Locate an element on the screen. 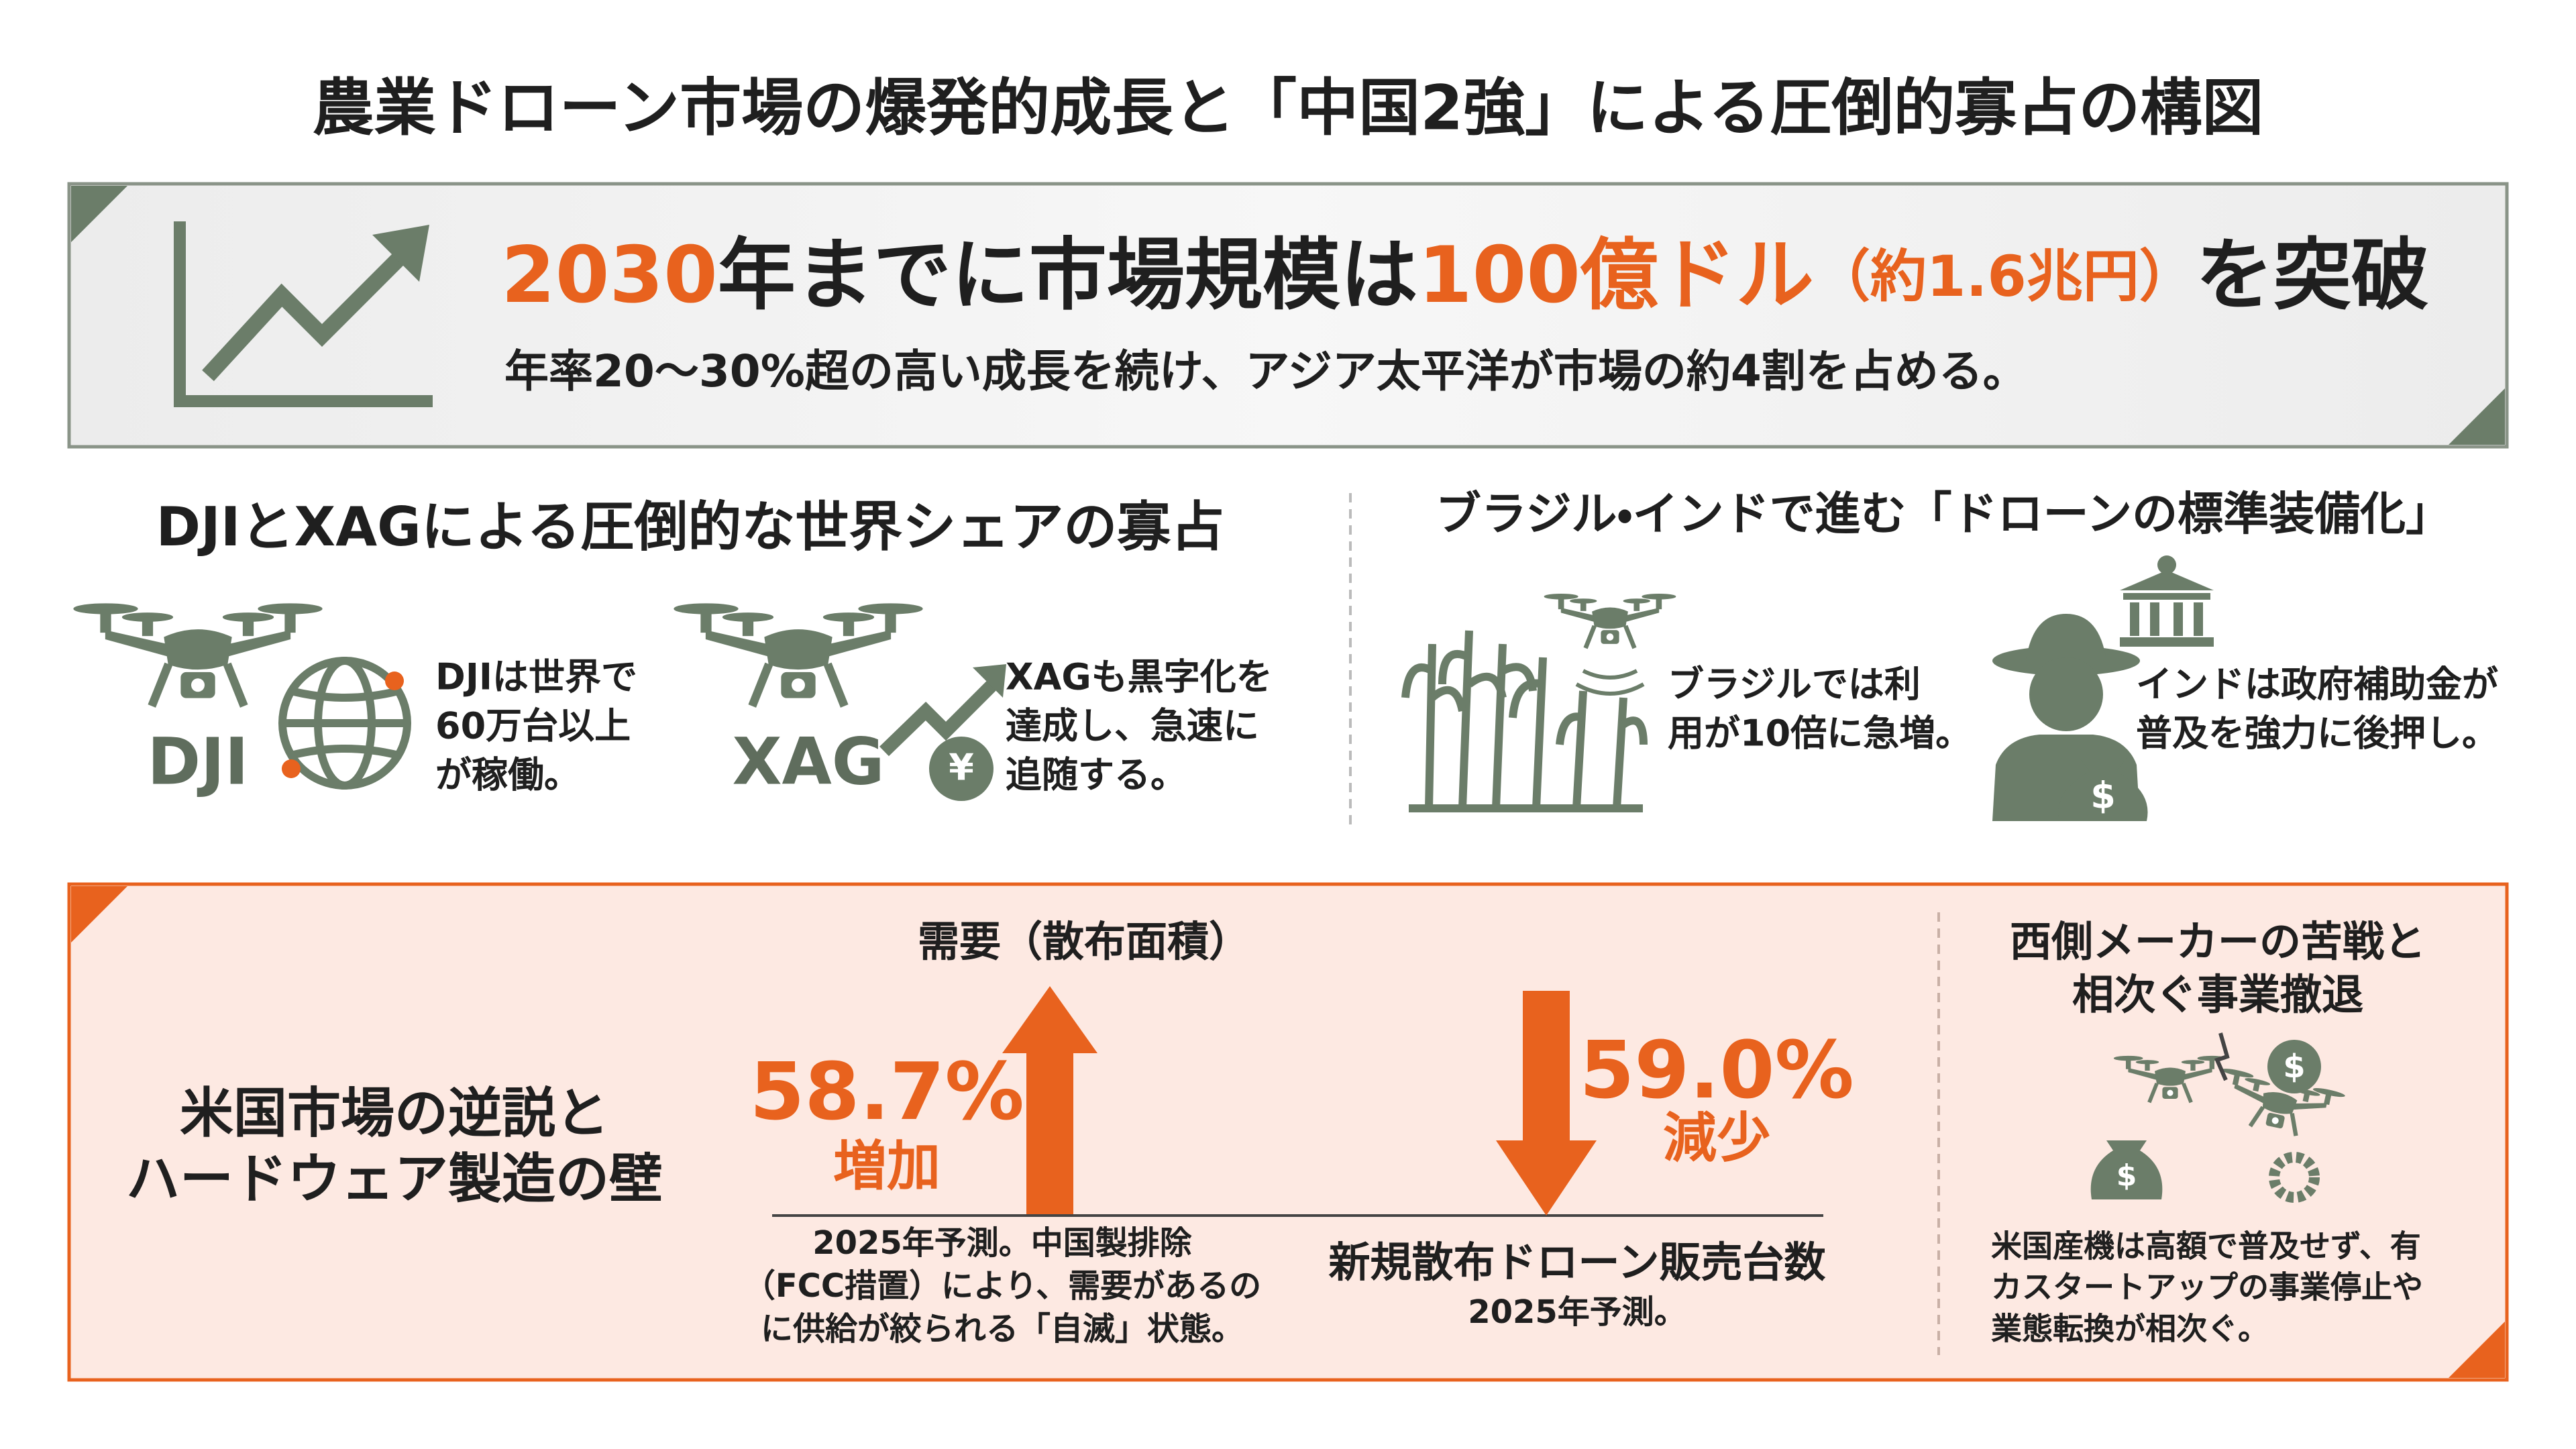 The width and height of the screenshot is (2576, 1449). dji-text: が稼働。 is located at coordinates (507, 775).